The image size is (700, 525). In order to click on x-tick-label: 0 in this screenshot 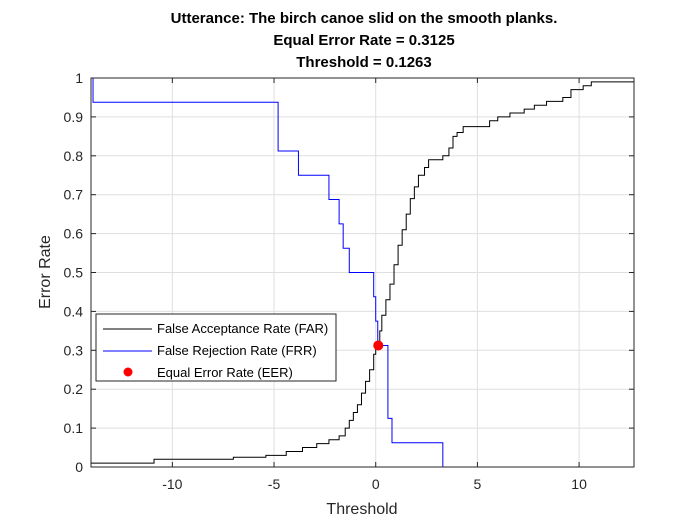, I will do `click(376, 484)`.